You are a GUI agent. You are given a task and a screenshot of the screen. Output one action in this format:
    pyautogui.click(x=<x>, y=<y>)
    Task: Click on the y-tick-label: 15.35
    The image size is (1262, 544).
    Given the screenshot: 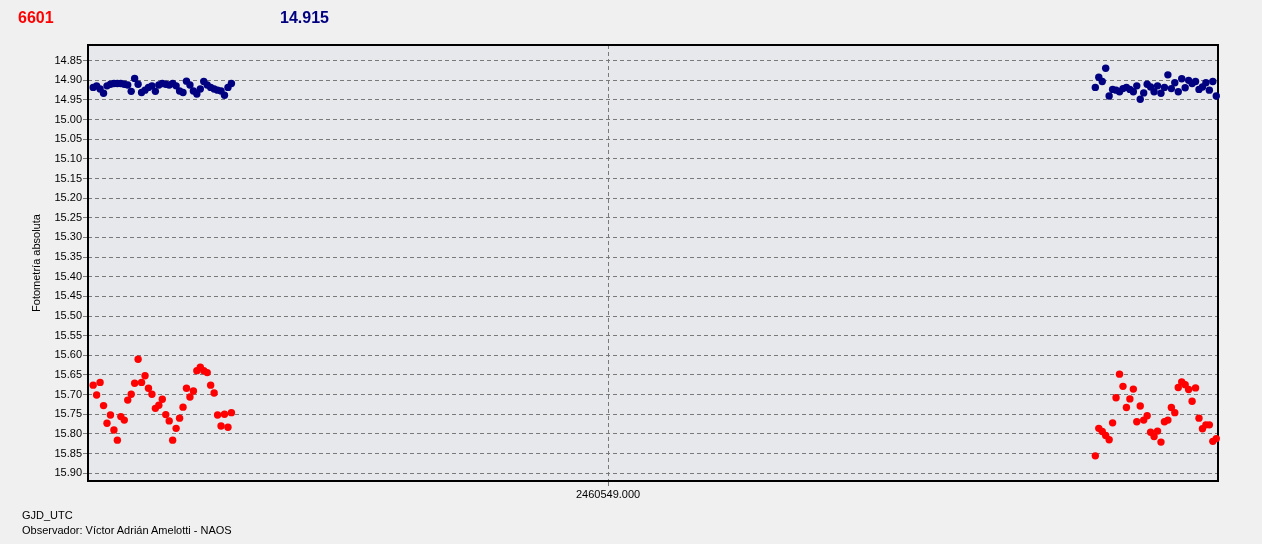 What is the action you would take?
    pyautogui.click(x=68, y=256)
    